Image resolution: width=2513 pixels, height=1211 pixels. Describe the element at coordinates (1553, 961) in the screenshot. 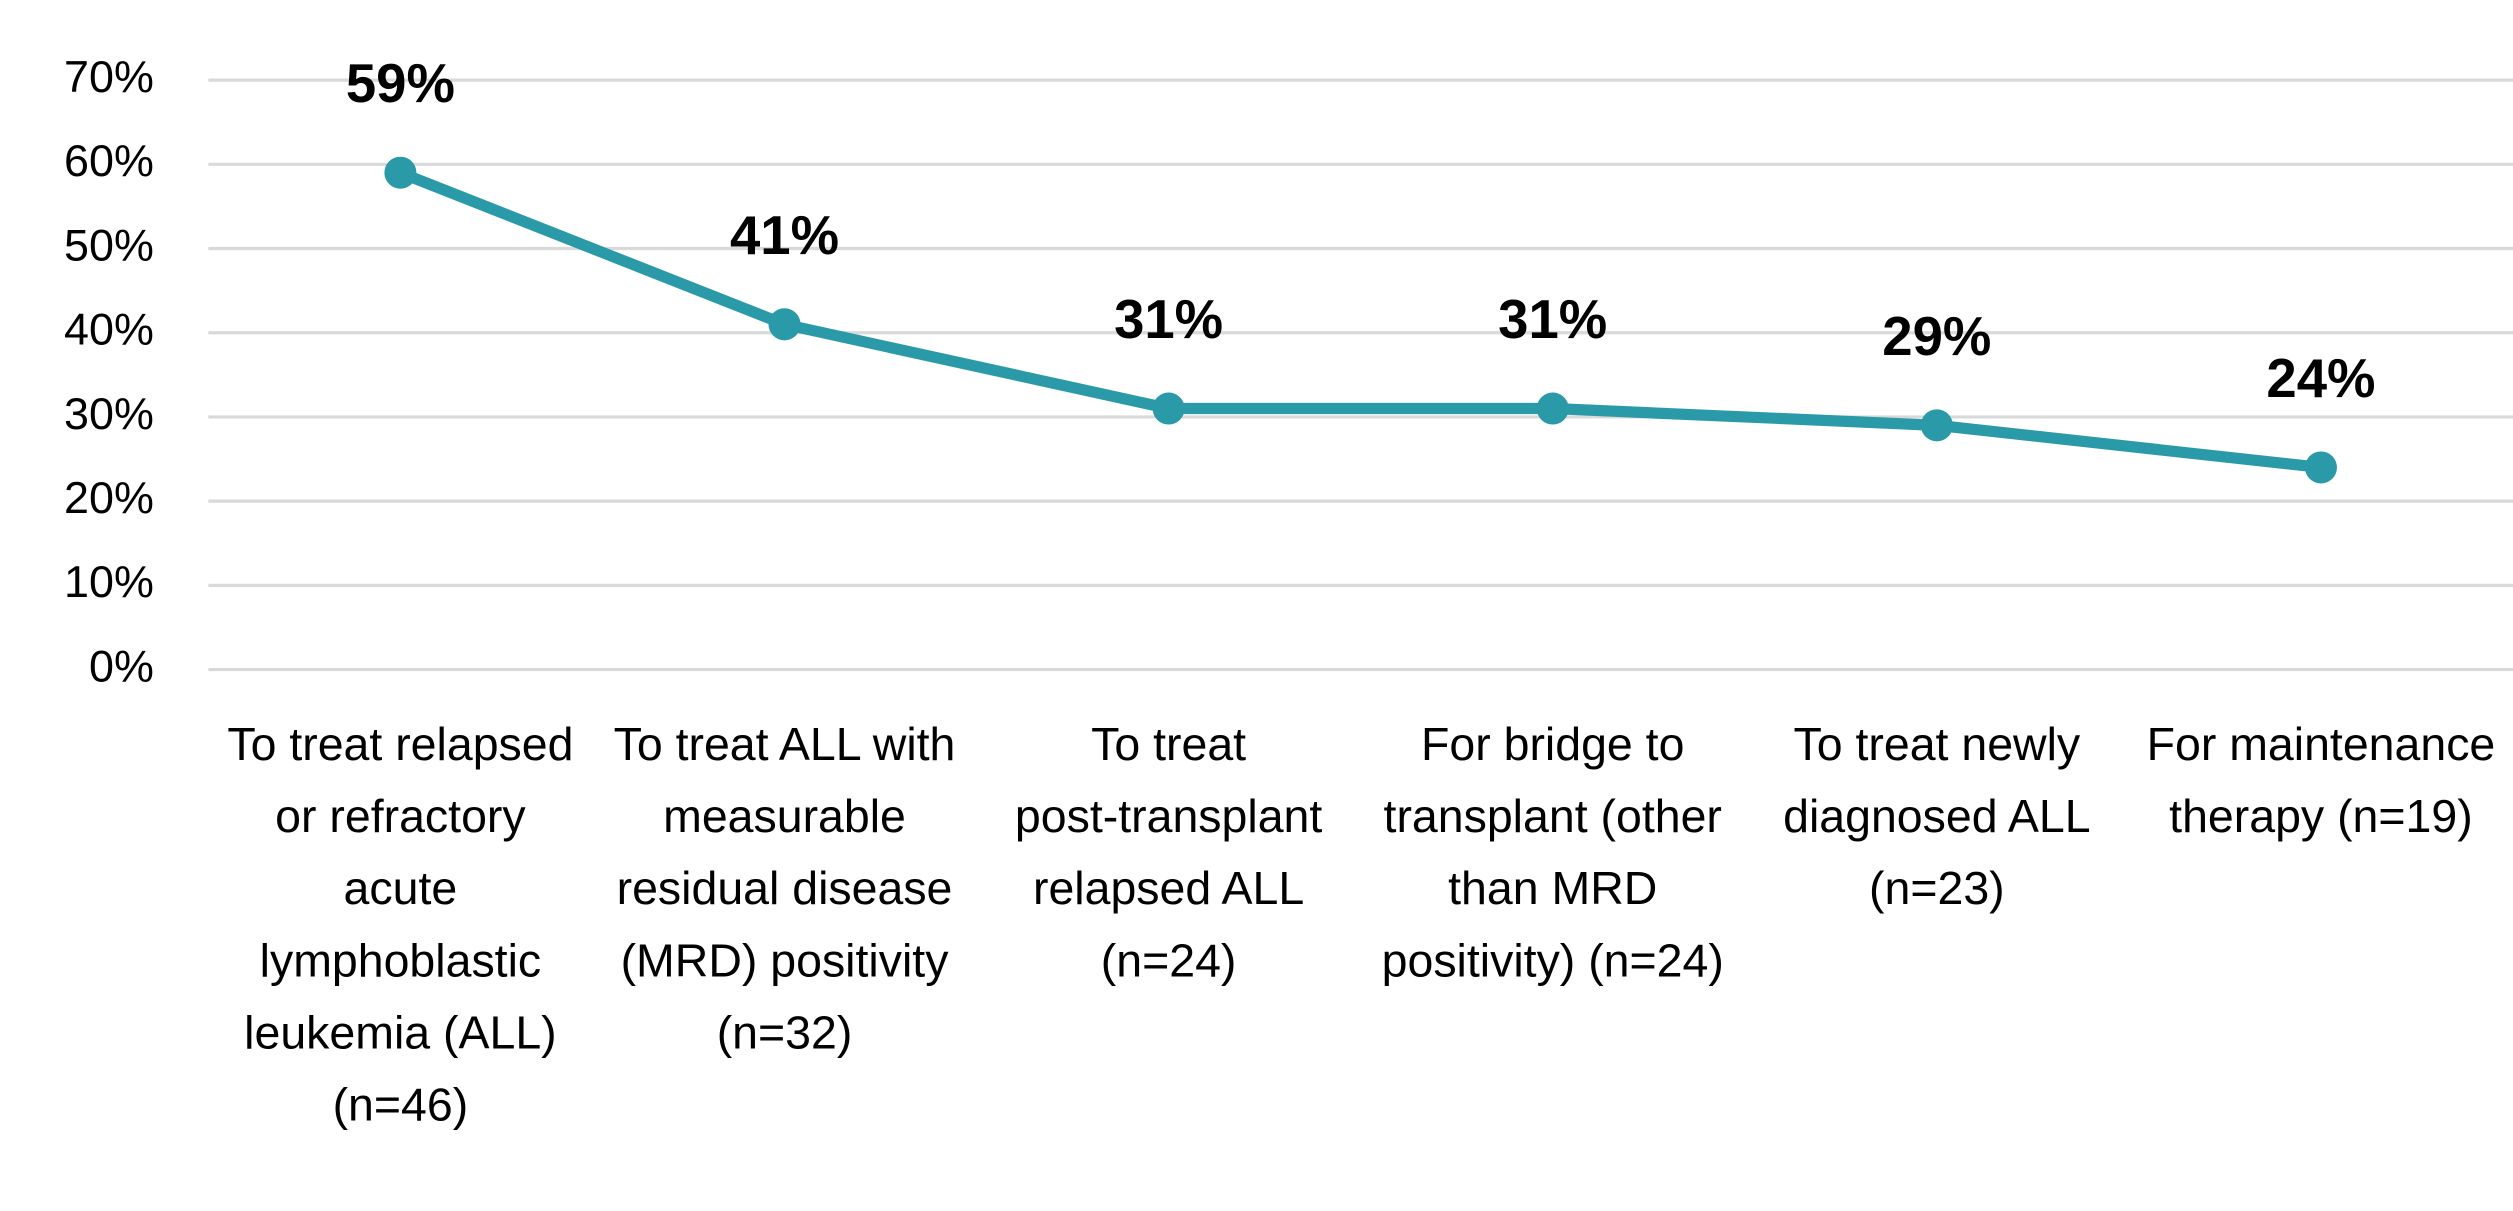

I see `x-tick-line: positivity) (n=24)` at that location.